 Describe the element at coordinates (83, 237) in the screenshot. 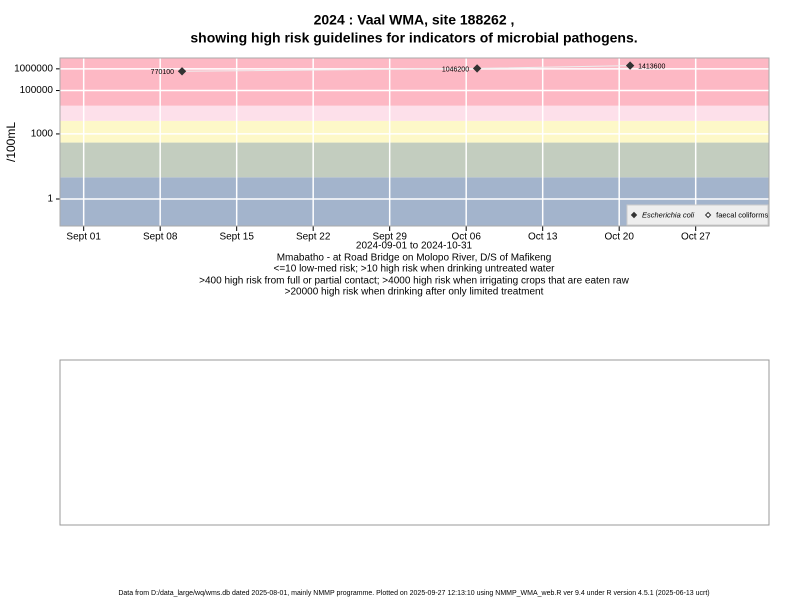

I see `x-tick-label: Sept 01` at that location.